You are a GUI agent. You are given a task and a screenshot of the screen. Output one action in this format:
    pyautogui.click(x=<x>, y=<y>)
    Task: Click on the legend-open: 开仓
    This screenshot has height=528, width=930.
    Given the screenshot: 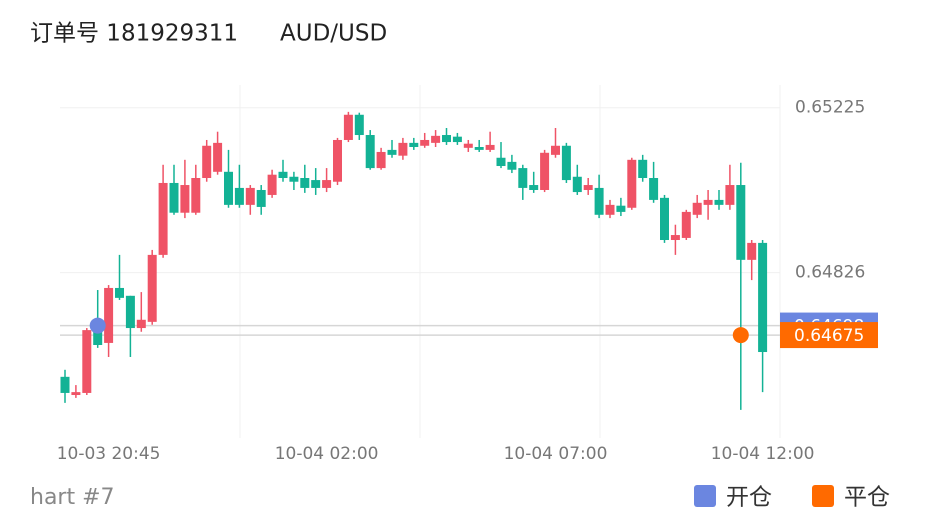 What is the action you would take?
    pyautogui.click(x=749, y=498)
    